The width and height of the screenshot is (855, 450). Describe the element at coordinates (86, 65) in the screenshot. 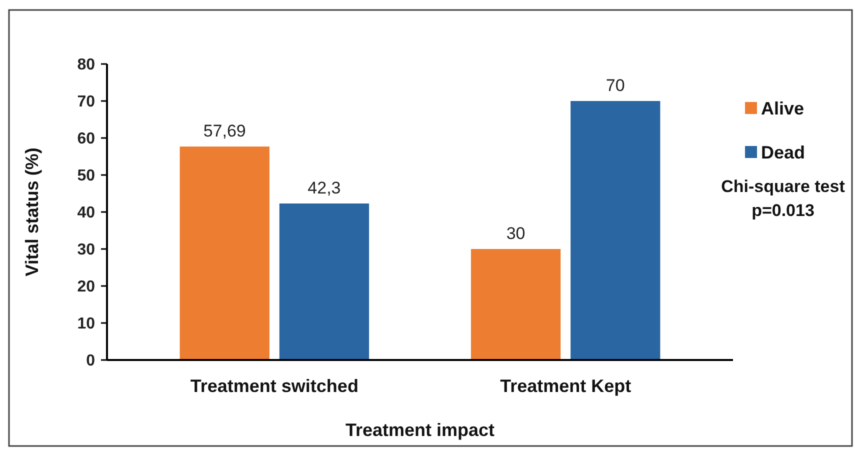

I see `y-tick-label: 80` at that location.